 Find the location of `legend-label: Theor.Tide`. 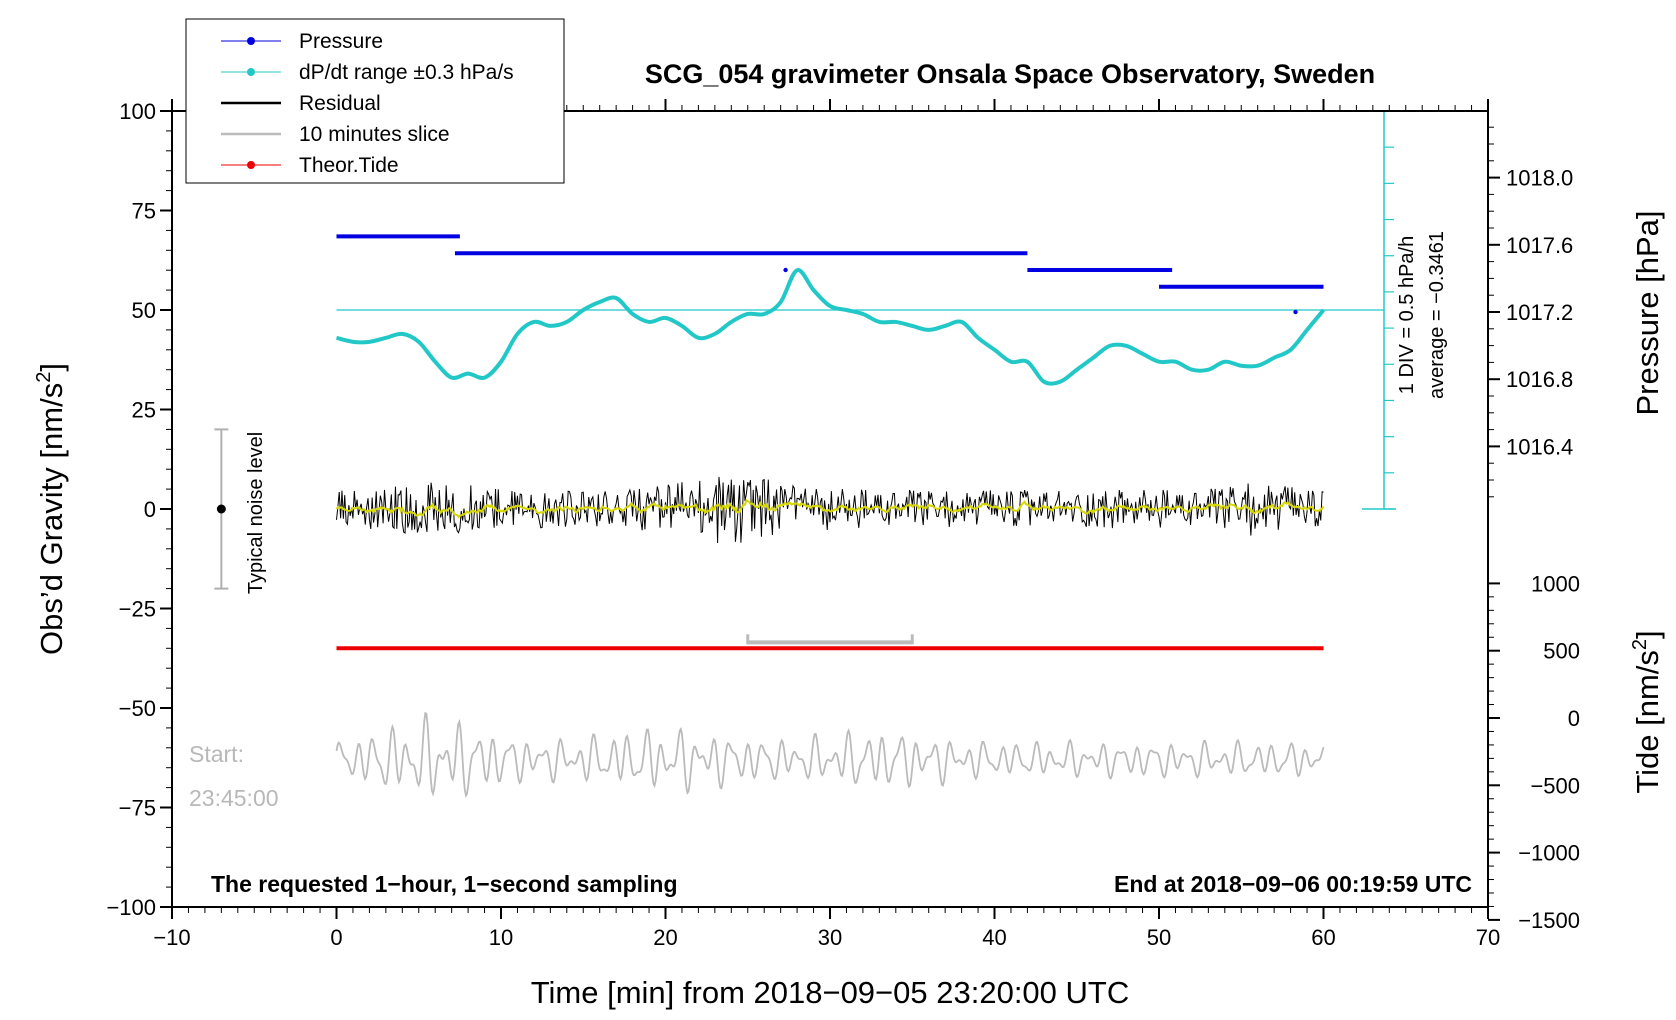

legend-label: Theor.Tide is located at coordinates (349, 165).